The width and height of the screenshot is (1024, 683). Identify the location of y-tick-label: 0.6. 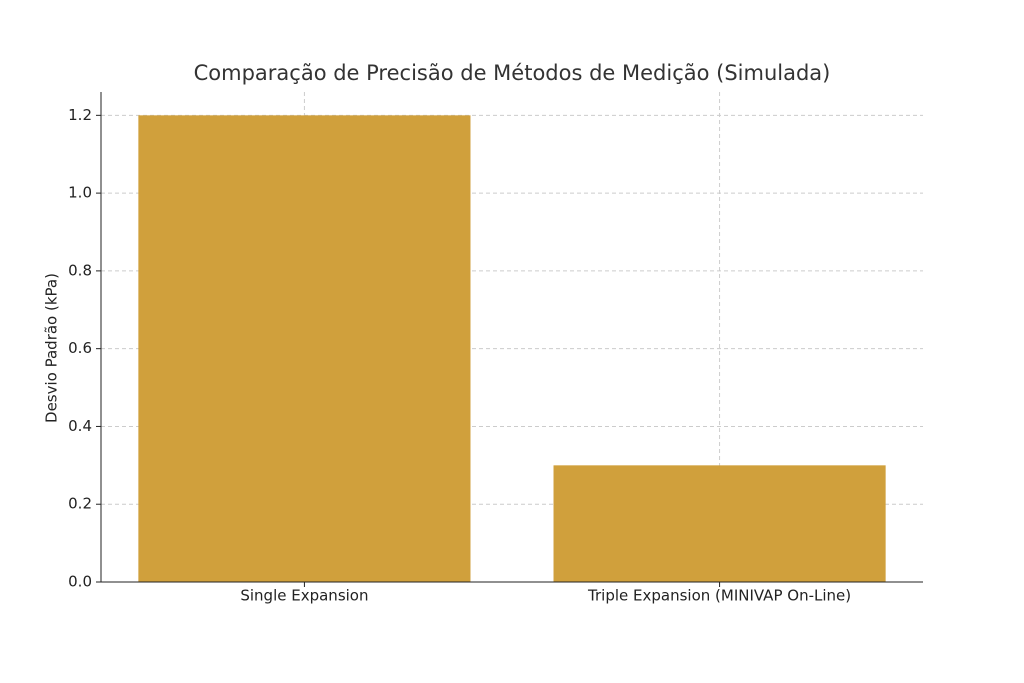
(80, 348).